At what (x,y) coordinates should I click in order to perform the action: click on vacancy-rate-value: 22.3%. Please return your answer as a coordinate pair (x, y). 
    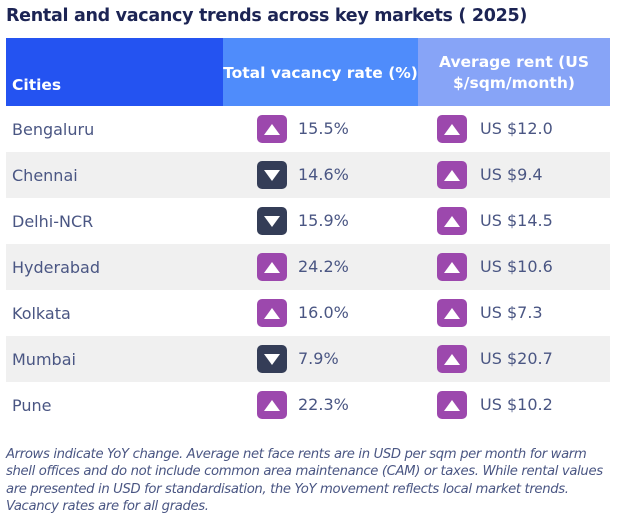
    Looking at the image, I should click on (323, 404).